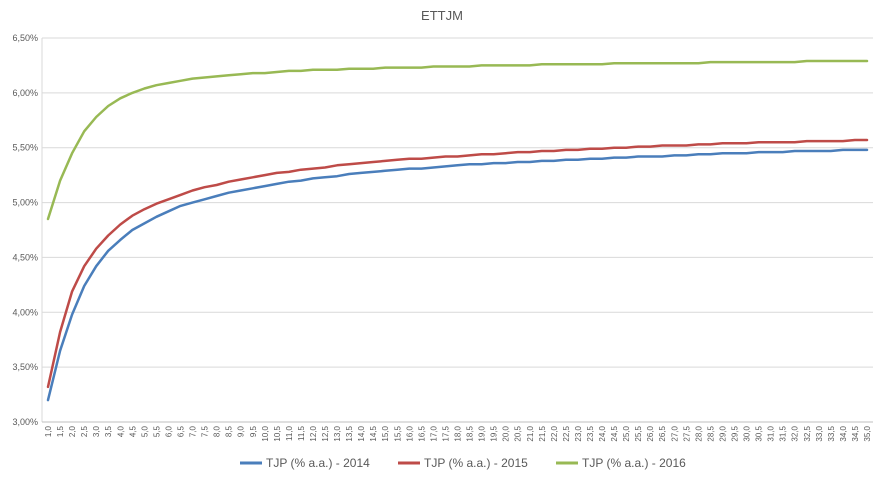 The width and height of the screenshot is (885, 480). What do you see at coordinates (96, 431) in the screenshot?
I see `x-tick-label: 3,0` at bounding box center [96, 431].